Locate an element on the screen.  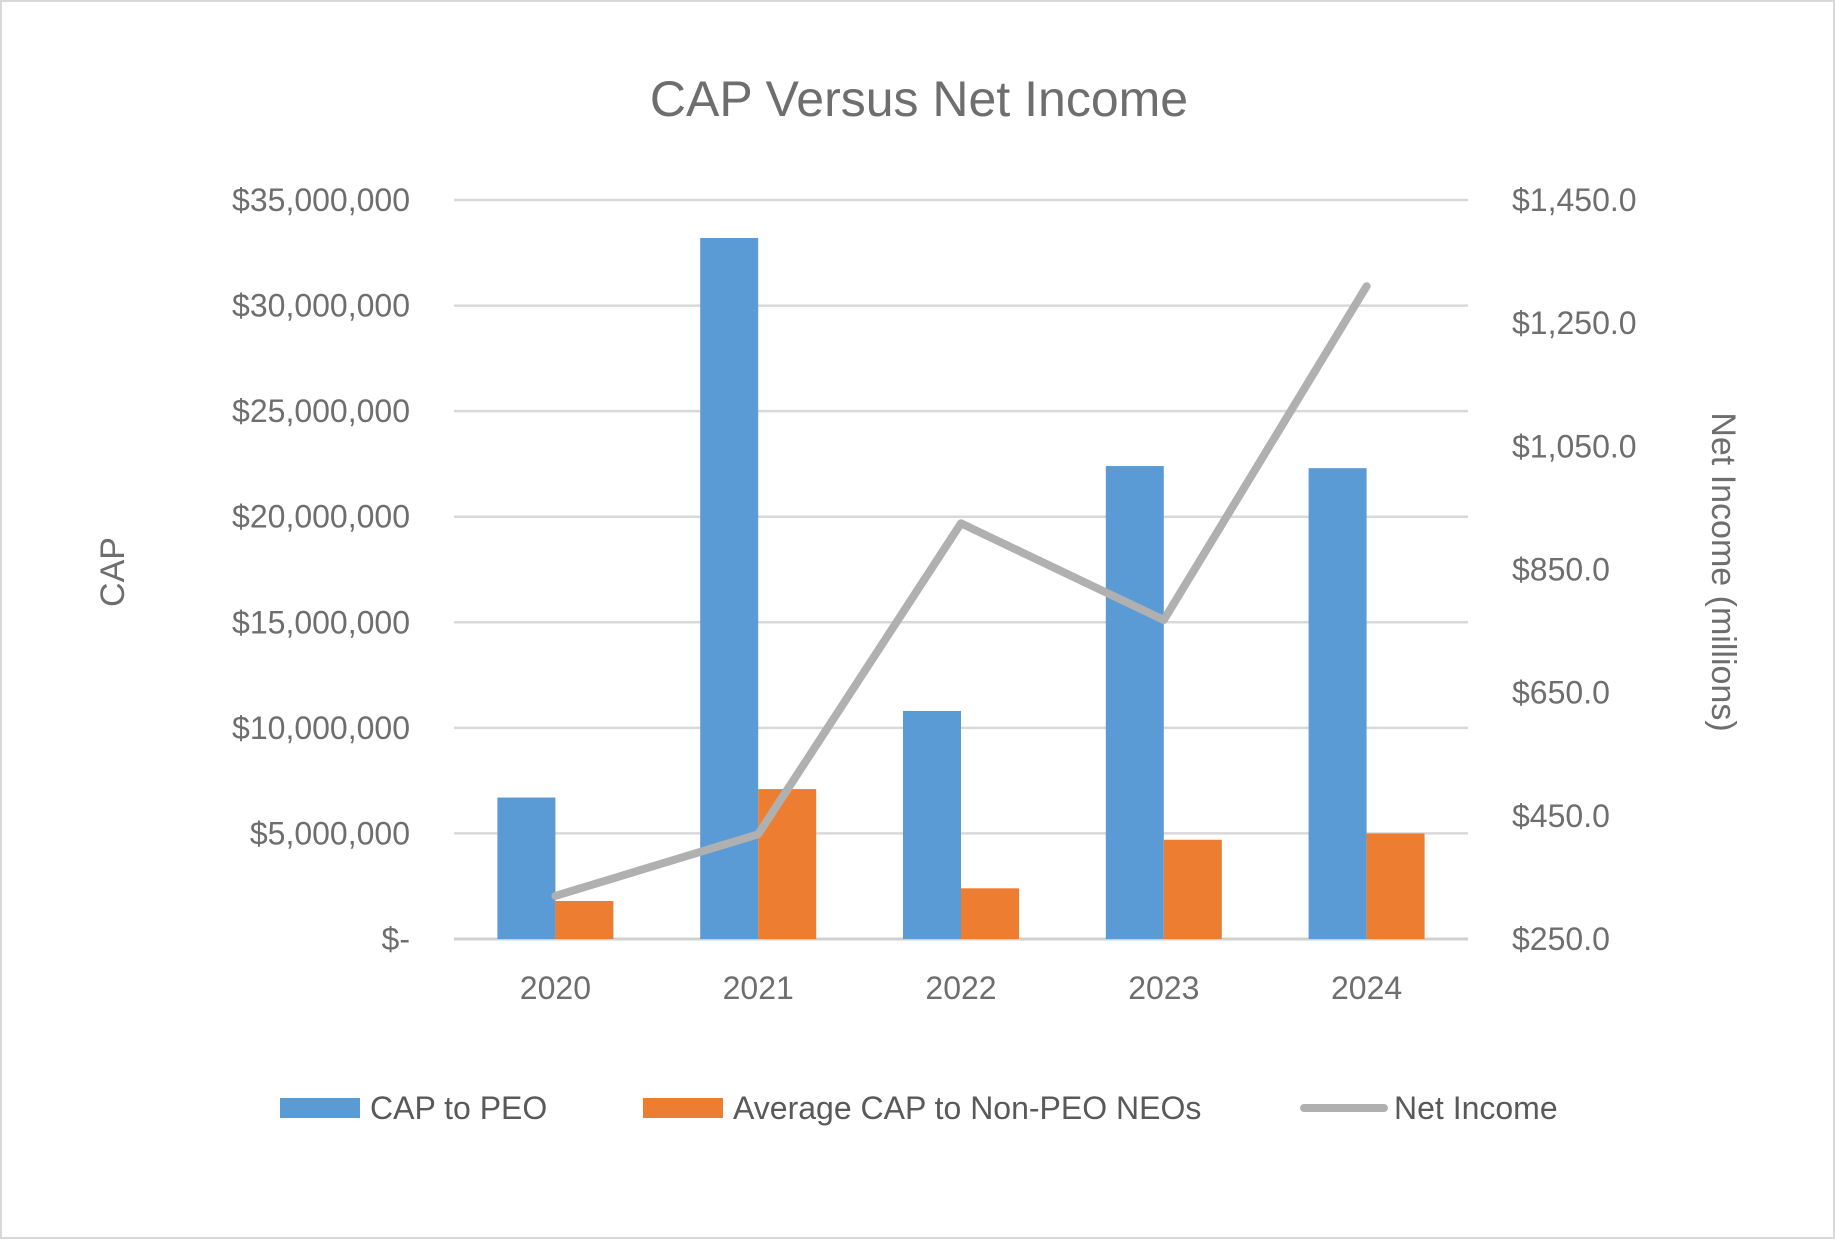
x-axis-tick-label: 2022 is located at coordinates (960, 988).